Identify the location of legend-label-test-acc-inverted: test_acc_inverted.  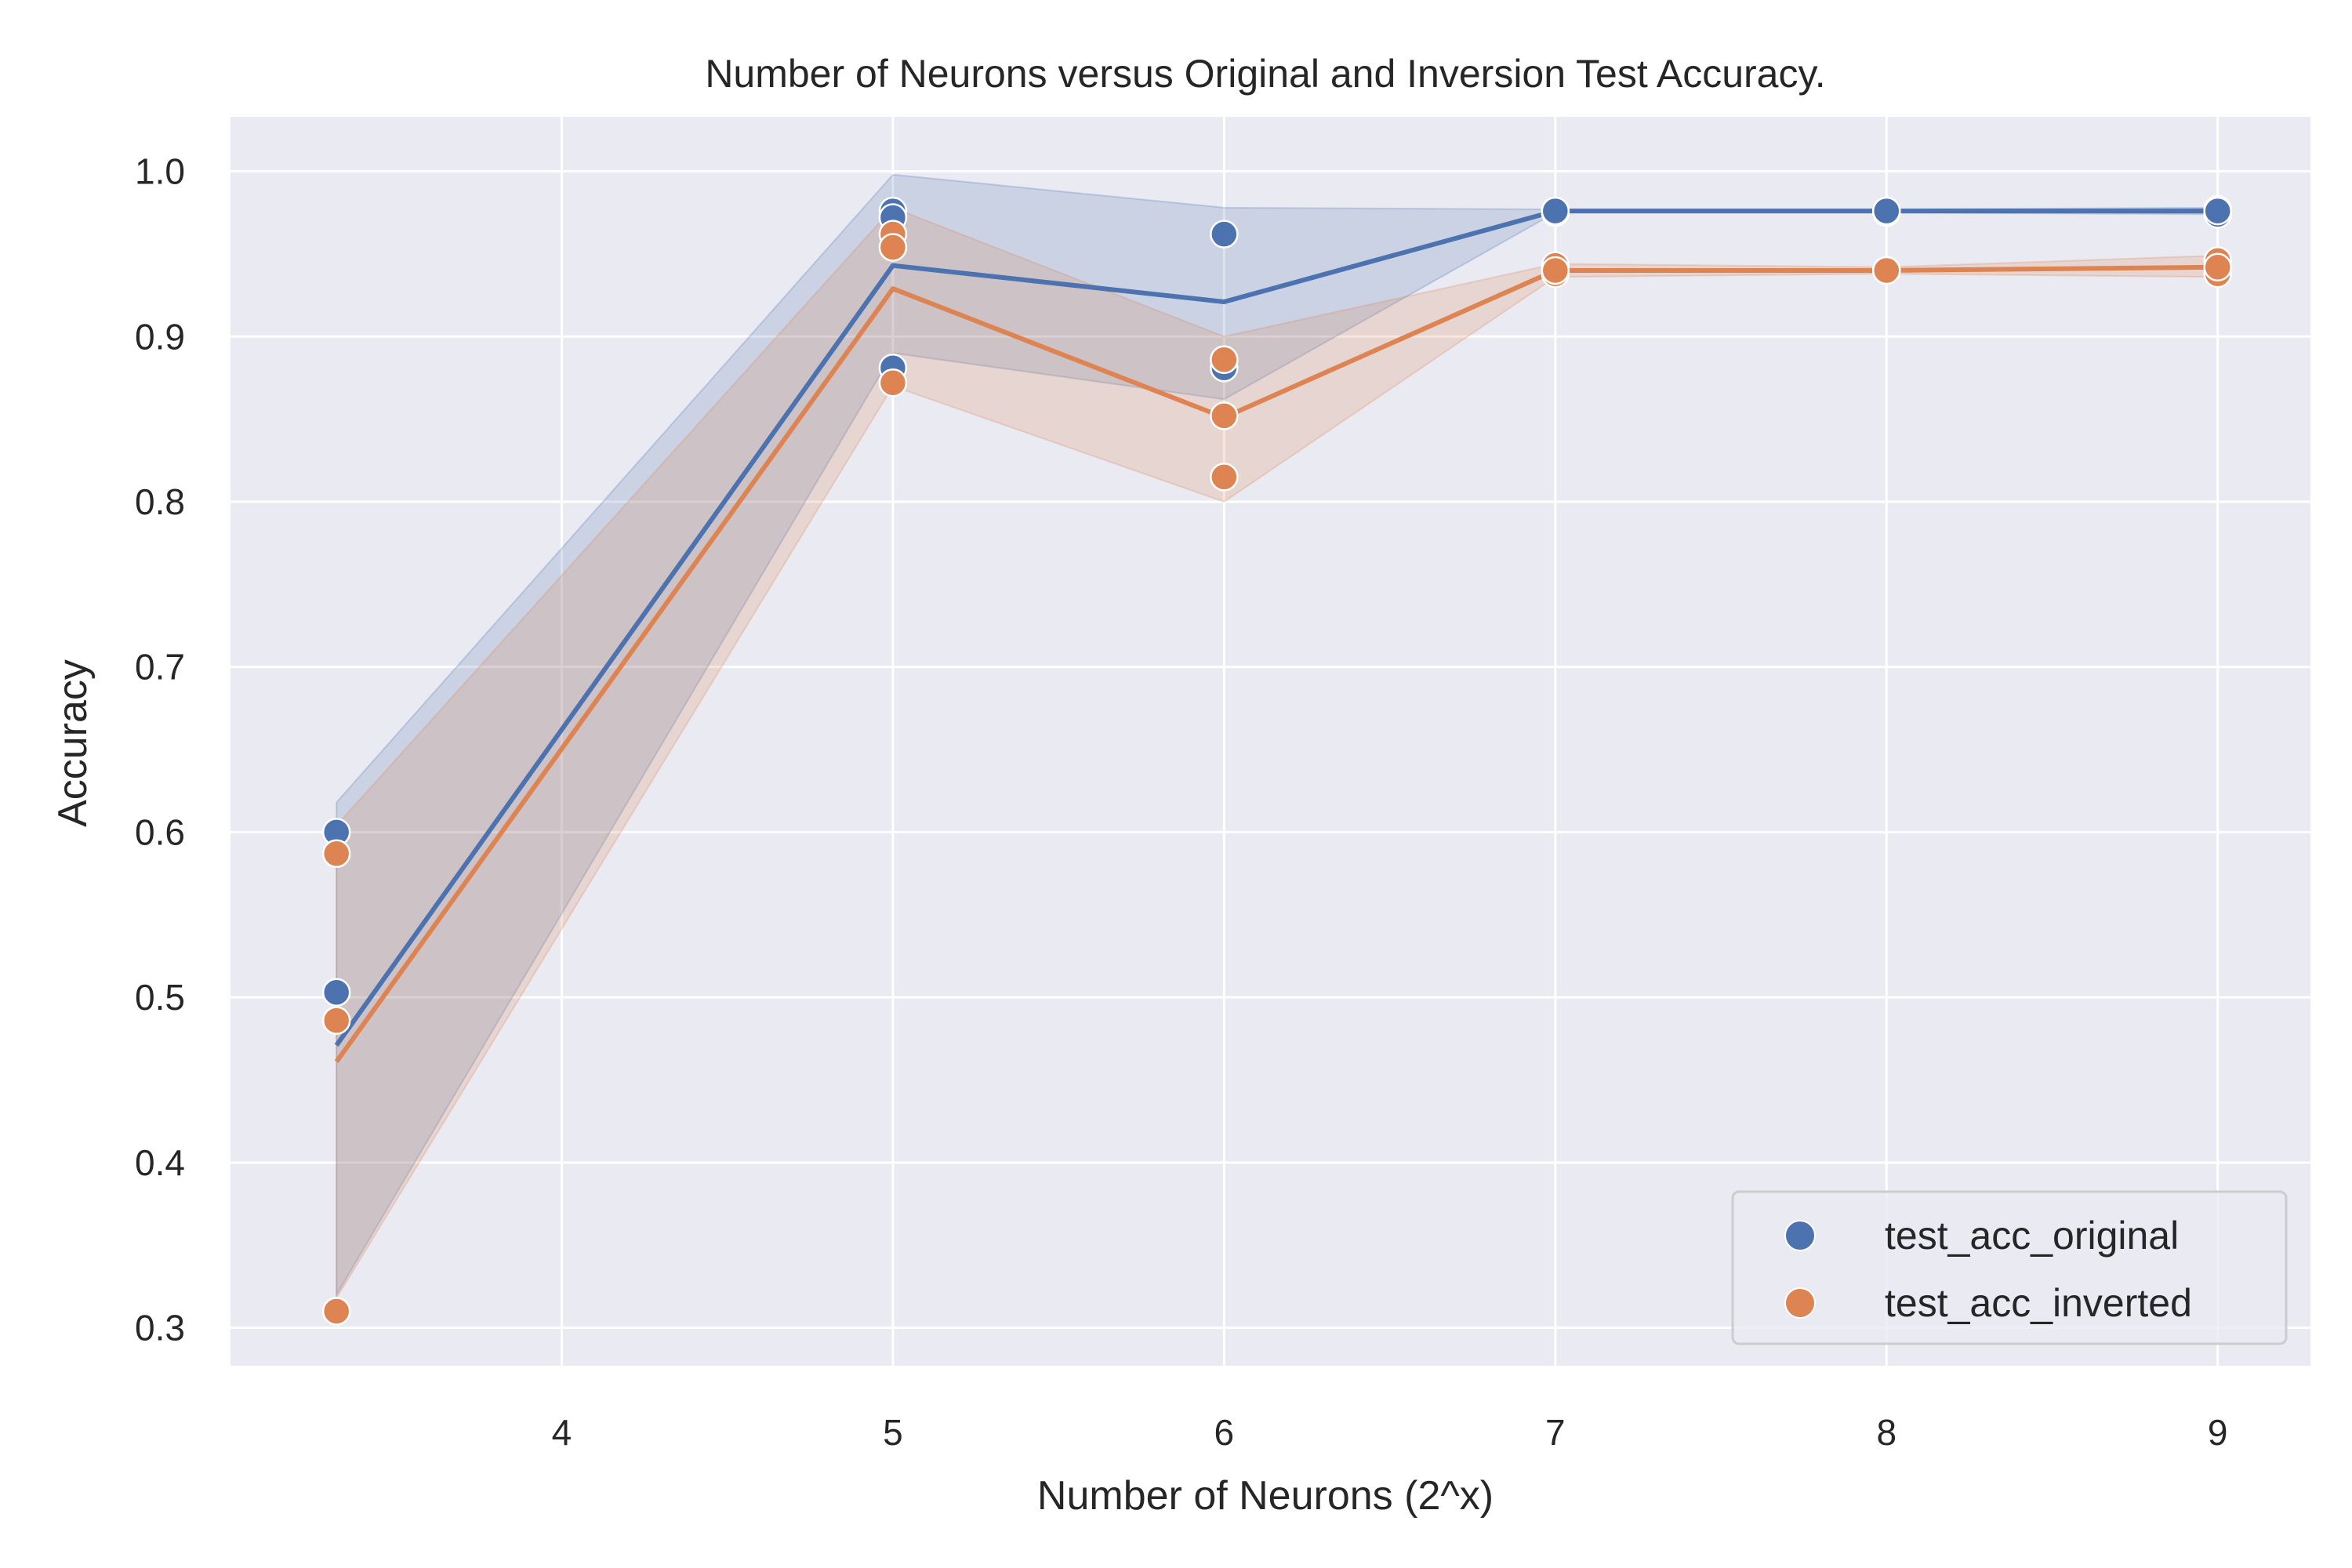
(2038, 1303).